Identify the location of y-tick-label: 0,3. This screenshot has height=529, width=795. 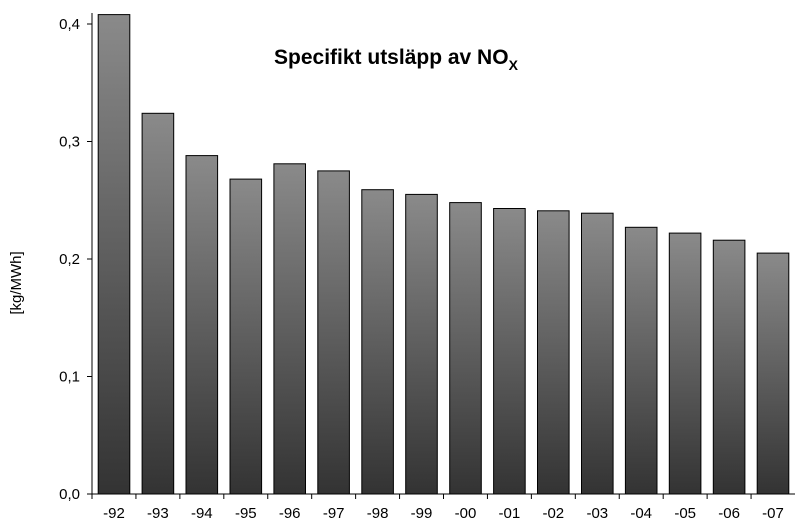
(69, 142).